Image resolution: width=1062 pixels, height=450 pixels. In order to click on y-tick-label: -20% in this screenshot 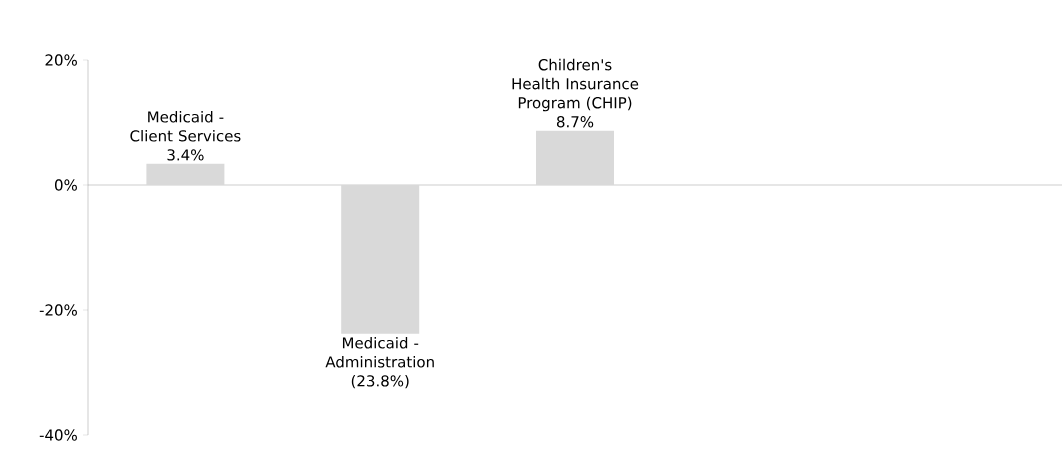, I will do `click(58, 310)`.